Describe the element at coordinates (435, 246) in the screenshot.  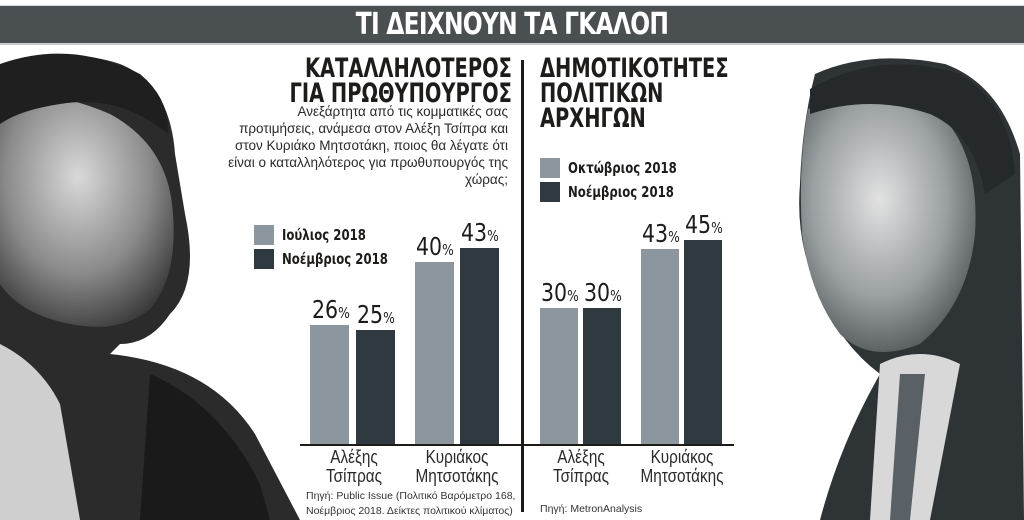
I see `value-label: 40%` at that location.